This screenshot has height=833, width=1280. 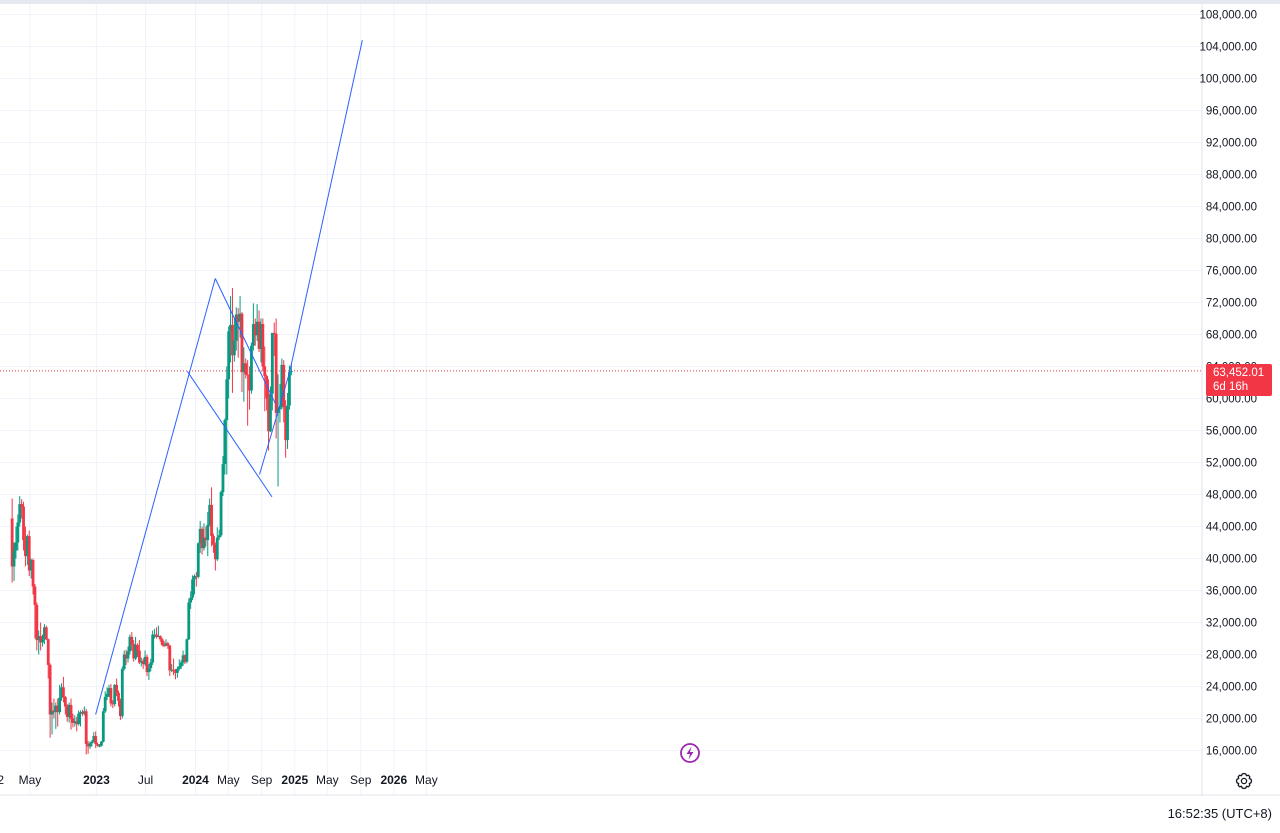 I want to click on x-tick-label: 2023, so click(x=96, y=780).